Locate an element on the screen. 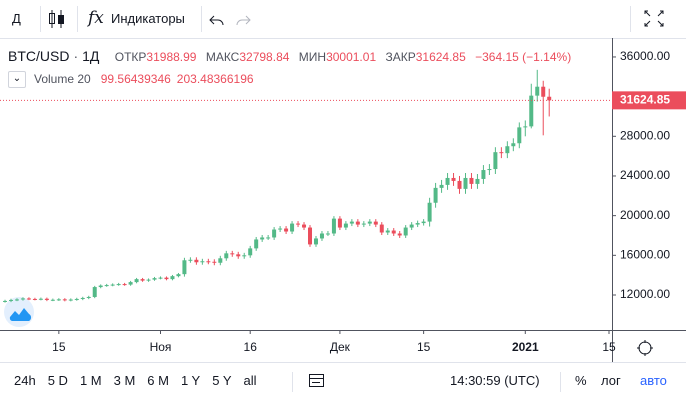 The height and width of the screenshot is (404, 686). close-value: 31624.85 is located at coordinates (440, 57).